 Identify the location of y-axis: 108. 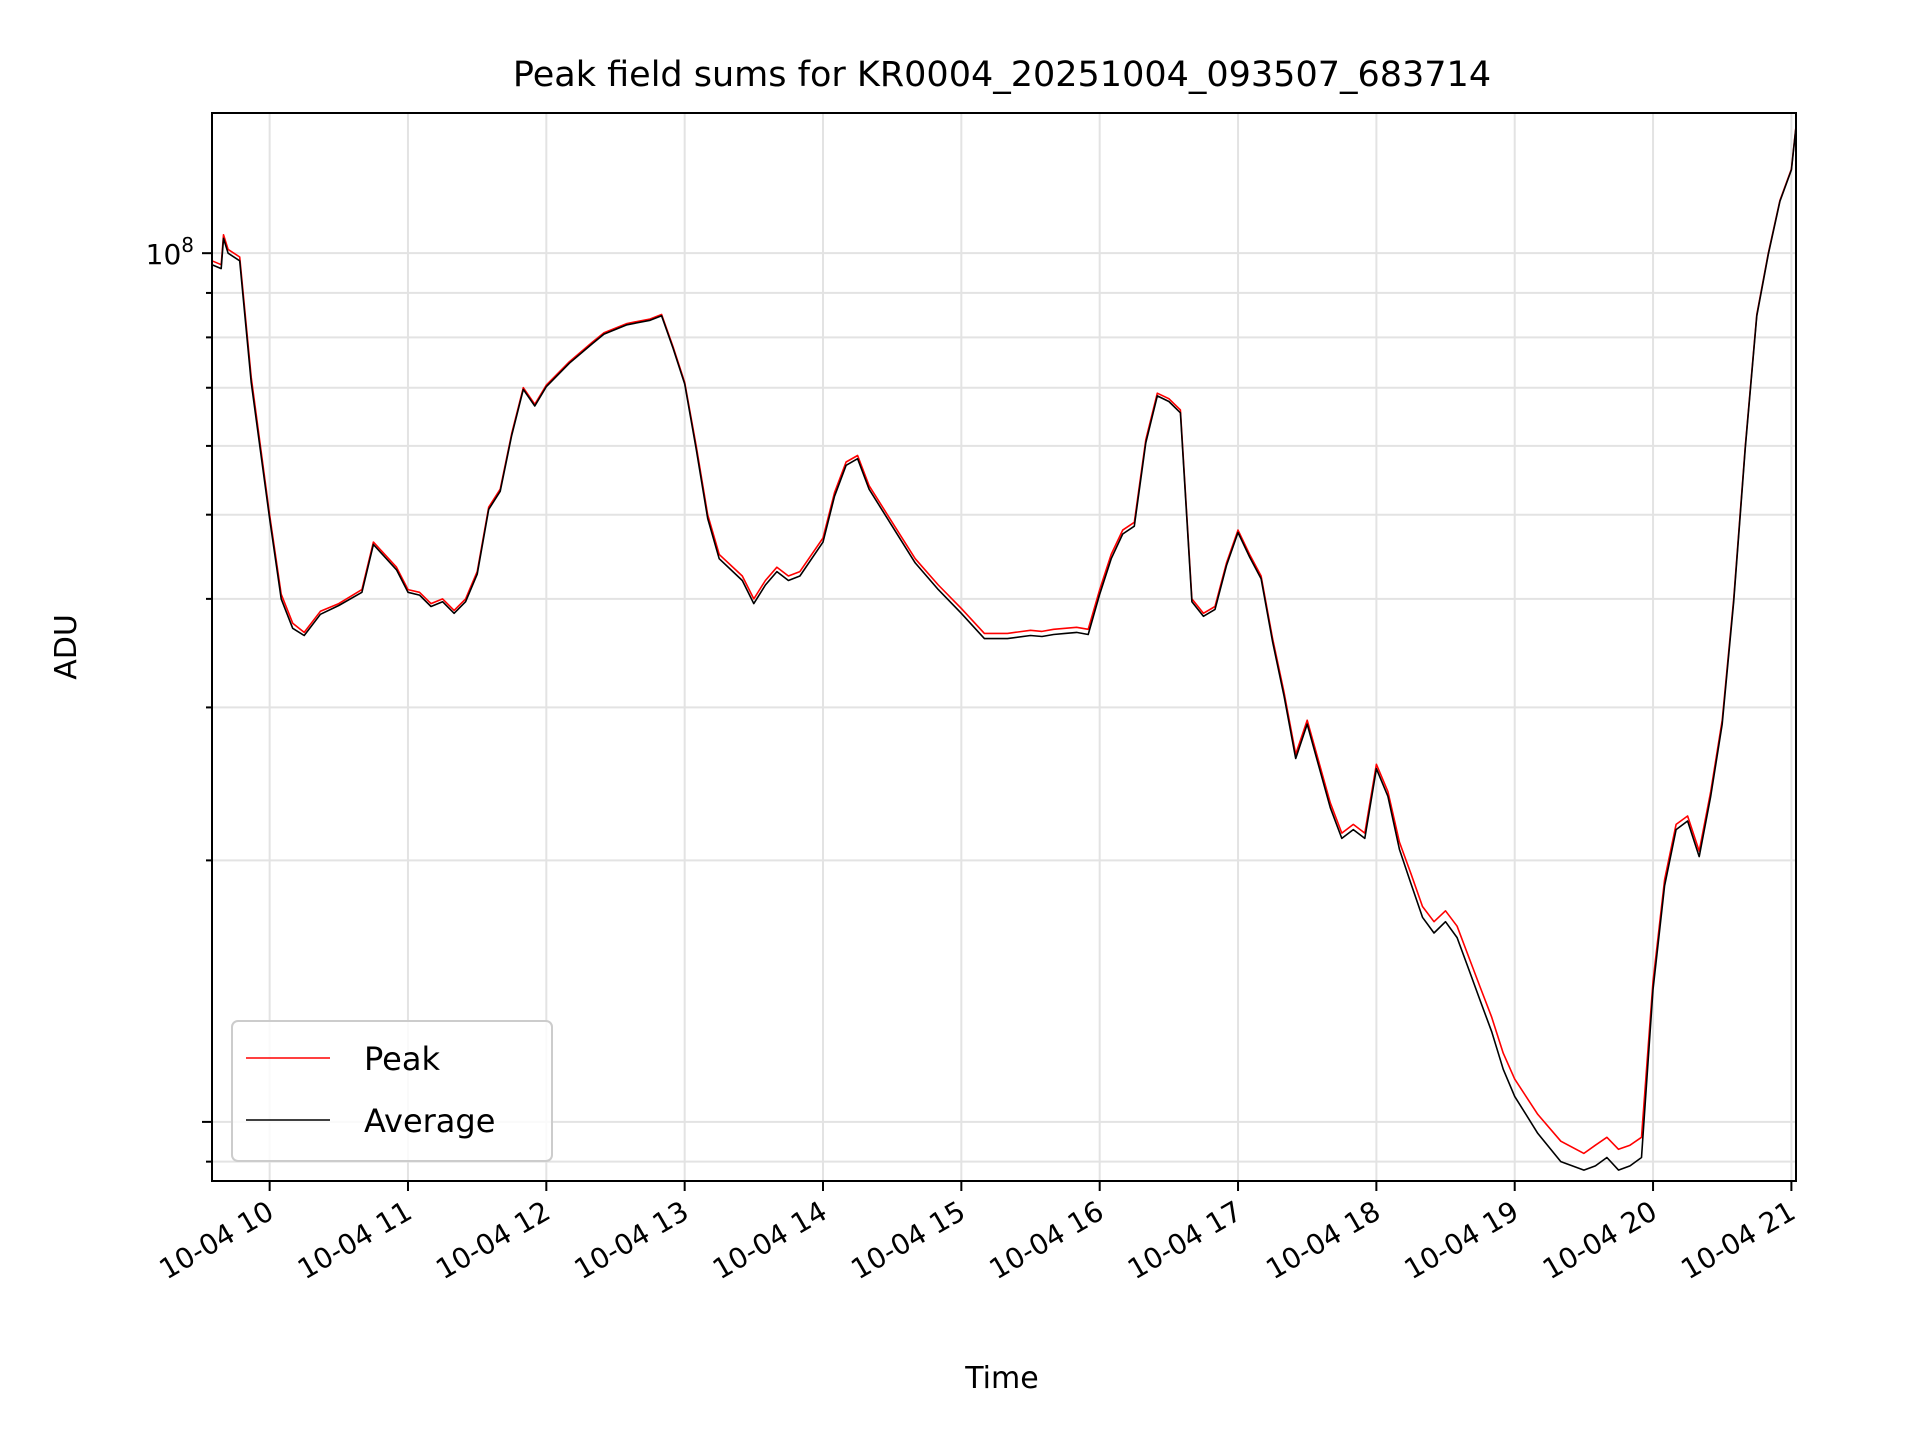
(179, 698).